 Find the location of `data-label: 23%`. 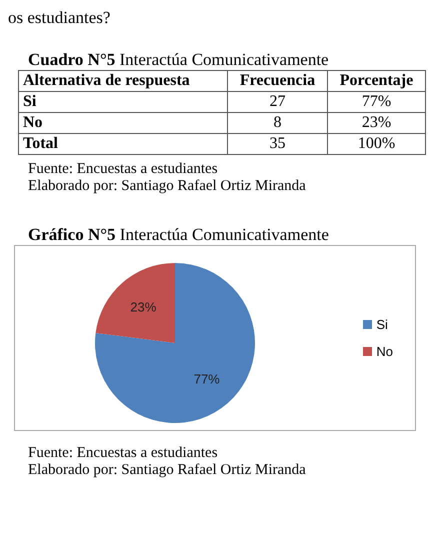

data-label: 23% is located at coordinates (143, 306).